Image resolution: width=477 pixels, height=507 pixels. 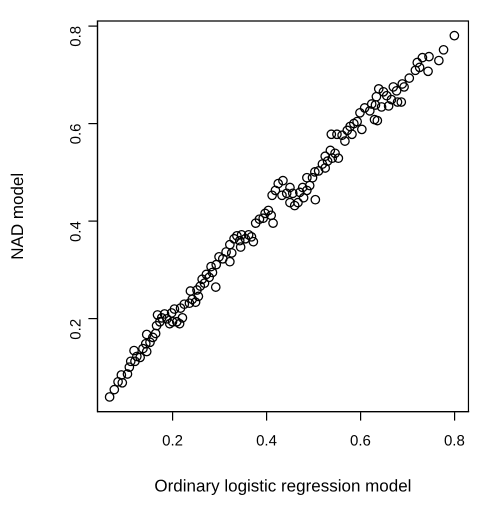 I want to click on x-axis-title: Ordinary logistic regression model, so click(x=283, y=486).